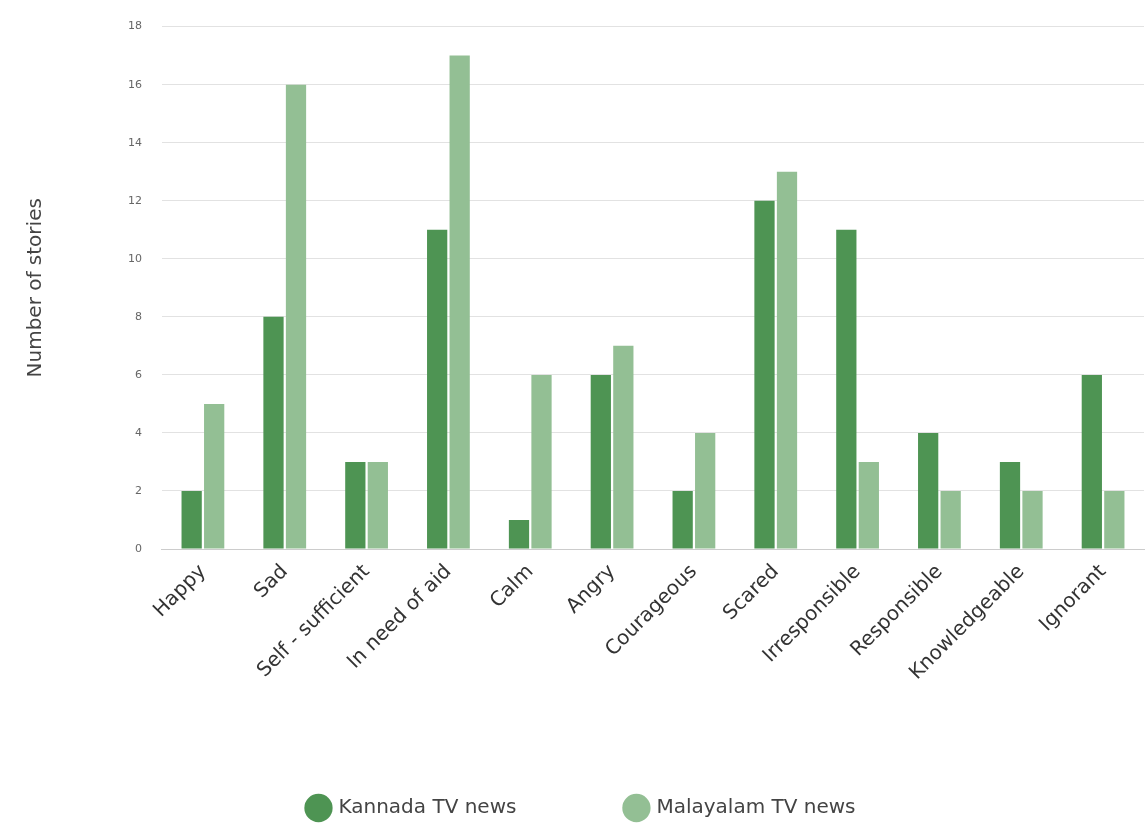 This screenshot has width=1148, height=838. Describe the element at coordinates (138, 374) in the screenshot. I see `y-tick-label: 6` at that location.